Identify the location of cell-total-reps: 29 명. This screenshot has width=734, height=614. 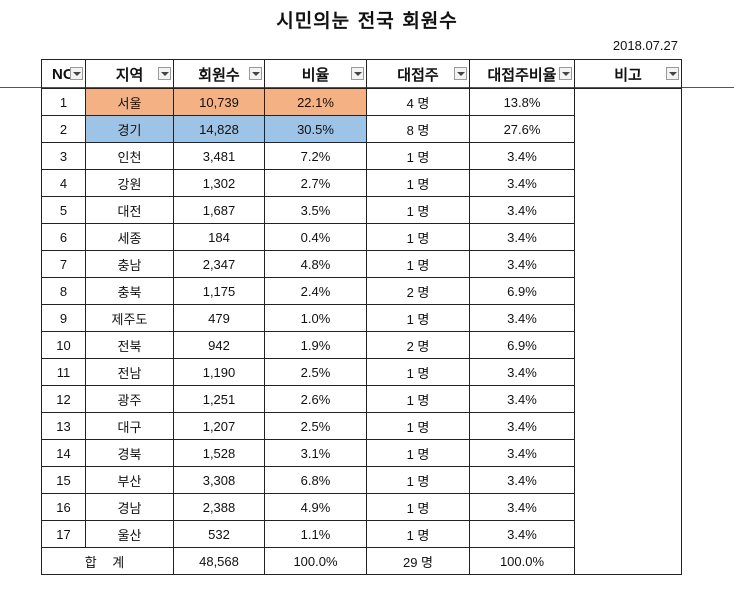
(418, 561).